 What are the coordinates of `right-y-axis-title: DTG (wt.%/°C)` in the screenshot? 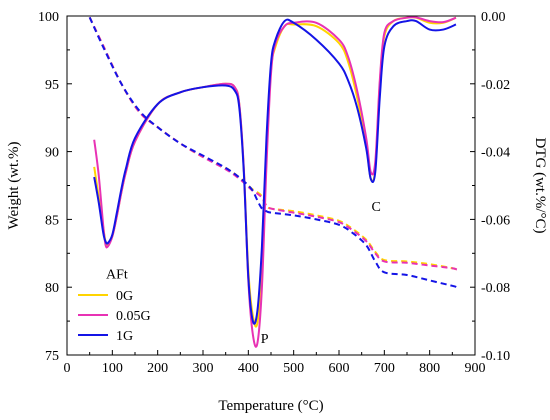 It's located at (540, 186).